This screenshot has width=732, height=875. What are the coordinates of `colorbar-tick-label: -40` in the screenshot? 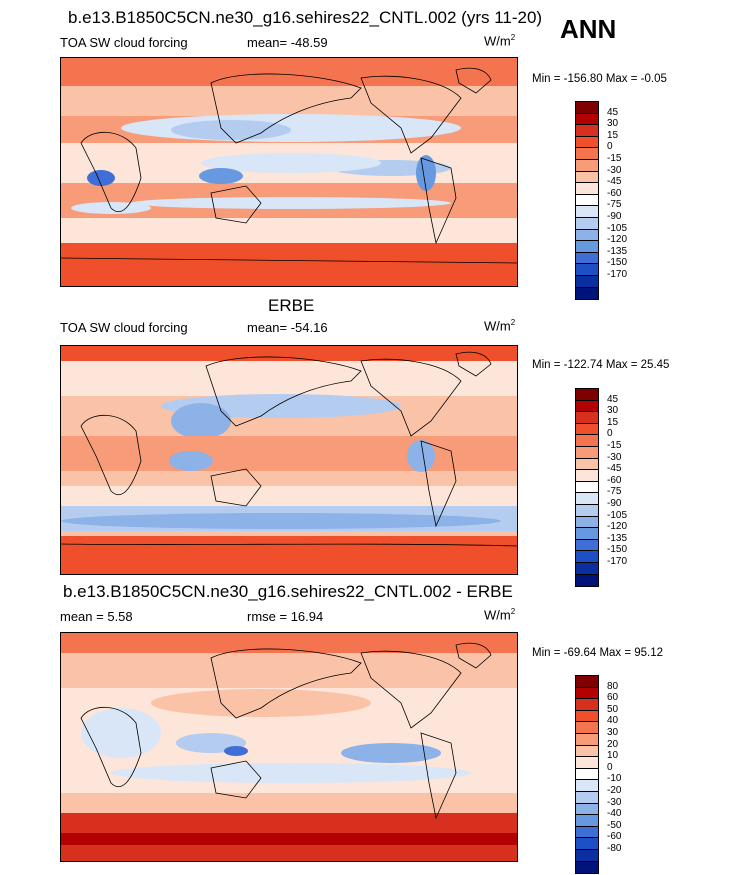 It's located at (614, 814).